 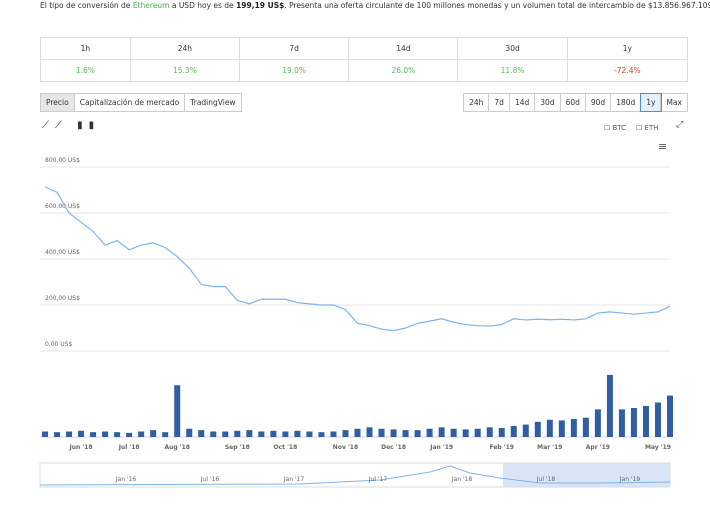 I want to click on range-button: 1y, so click(x=651, y=102).